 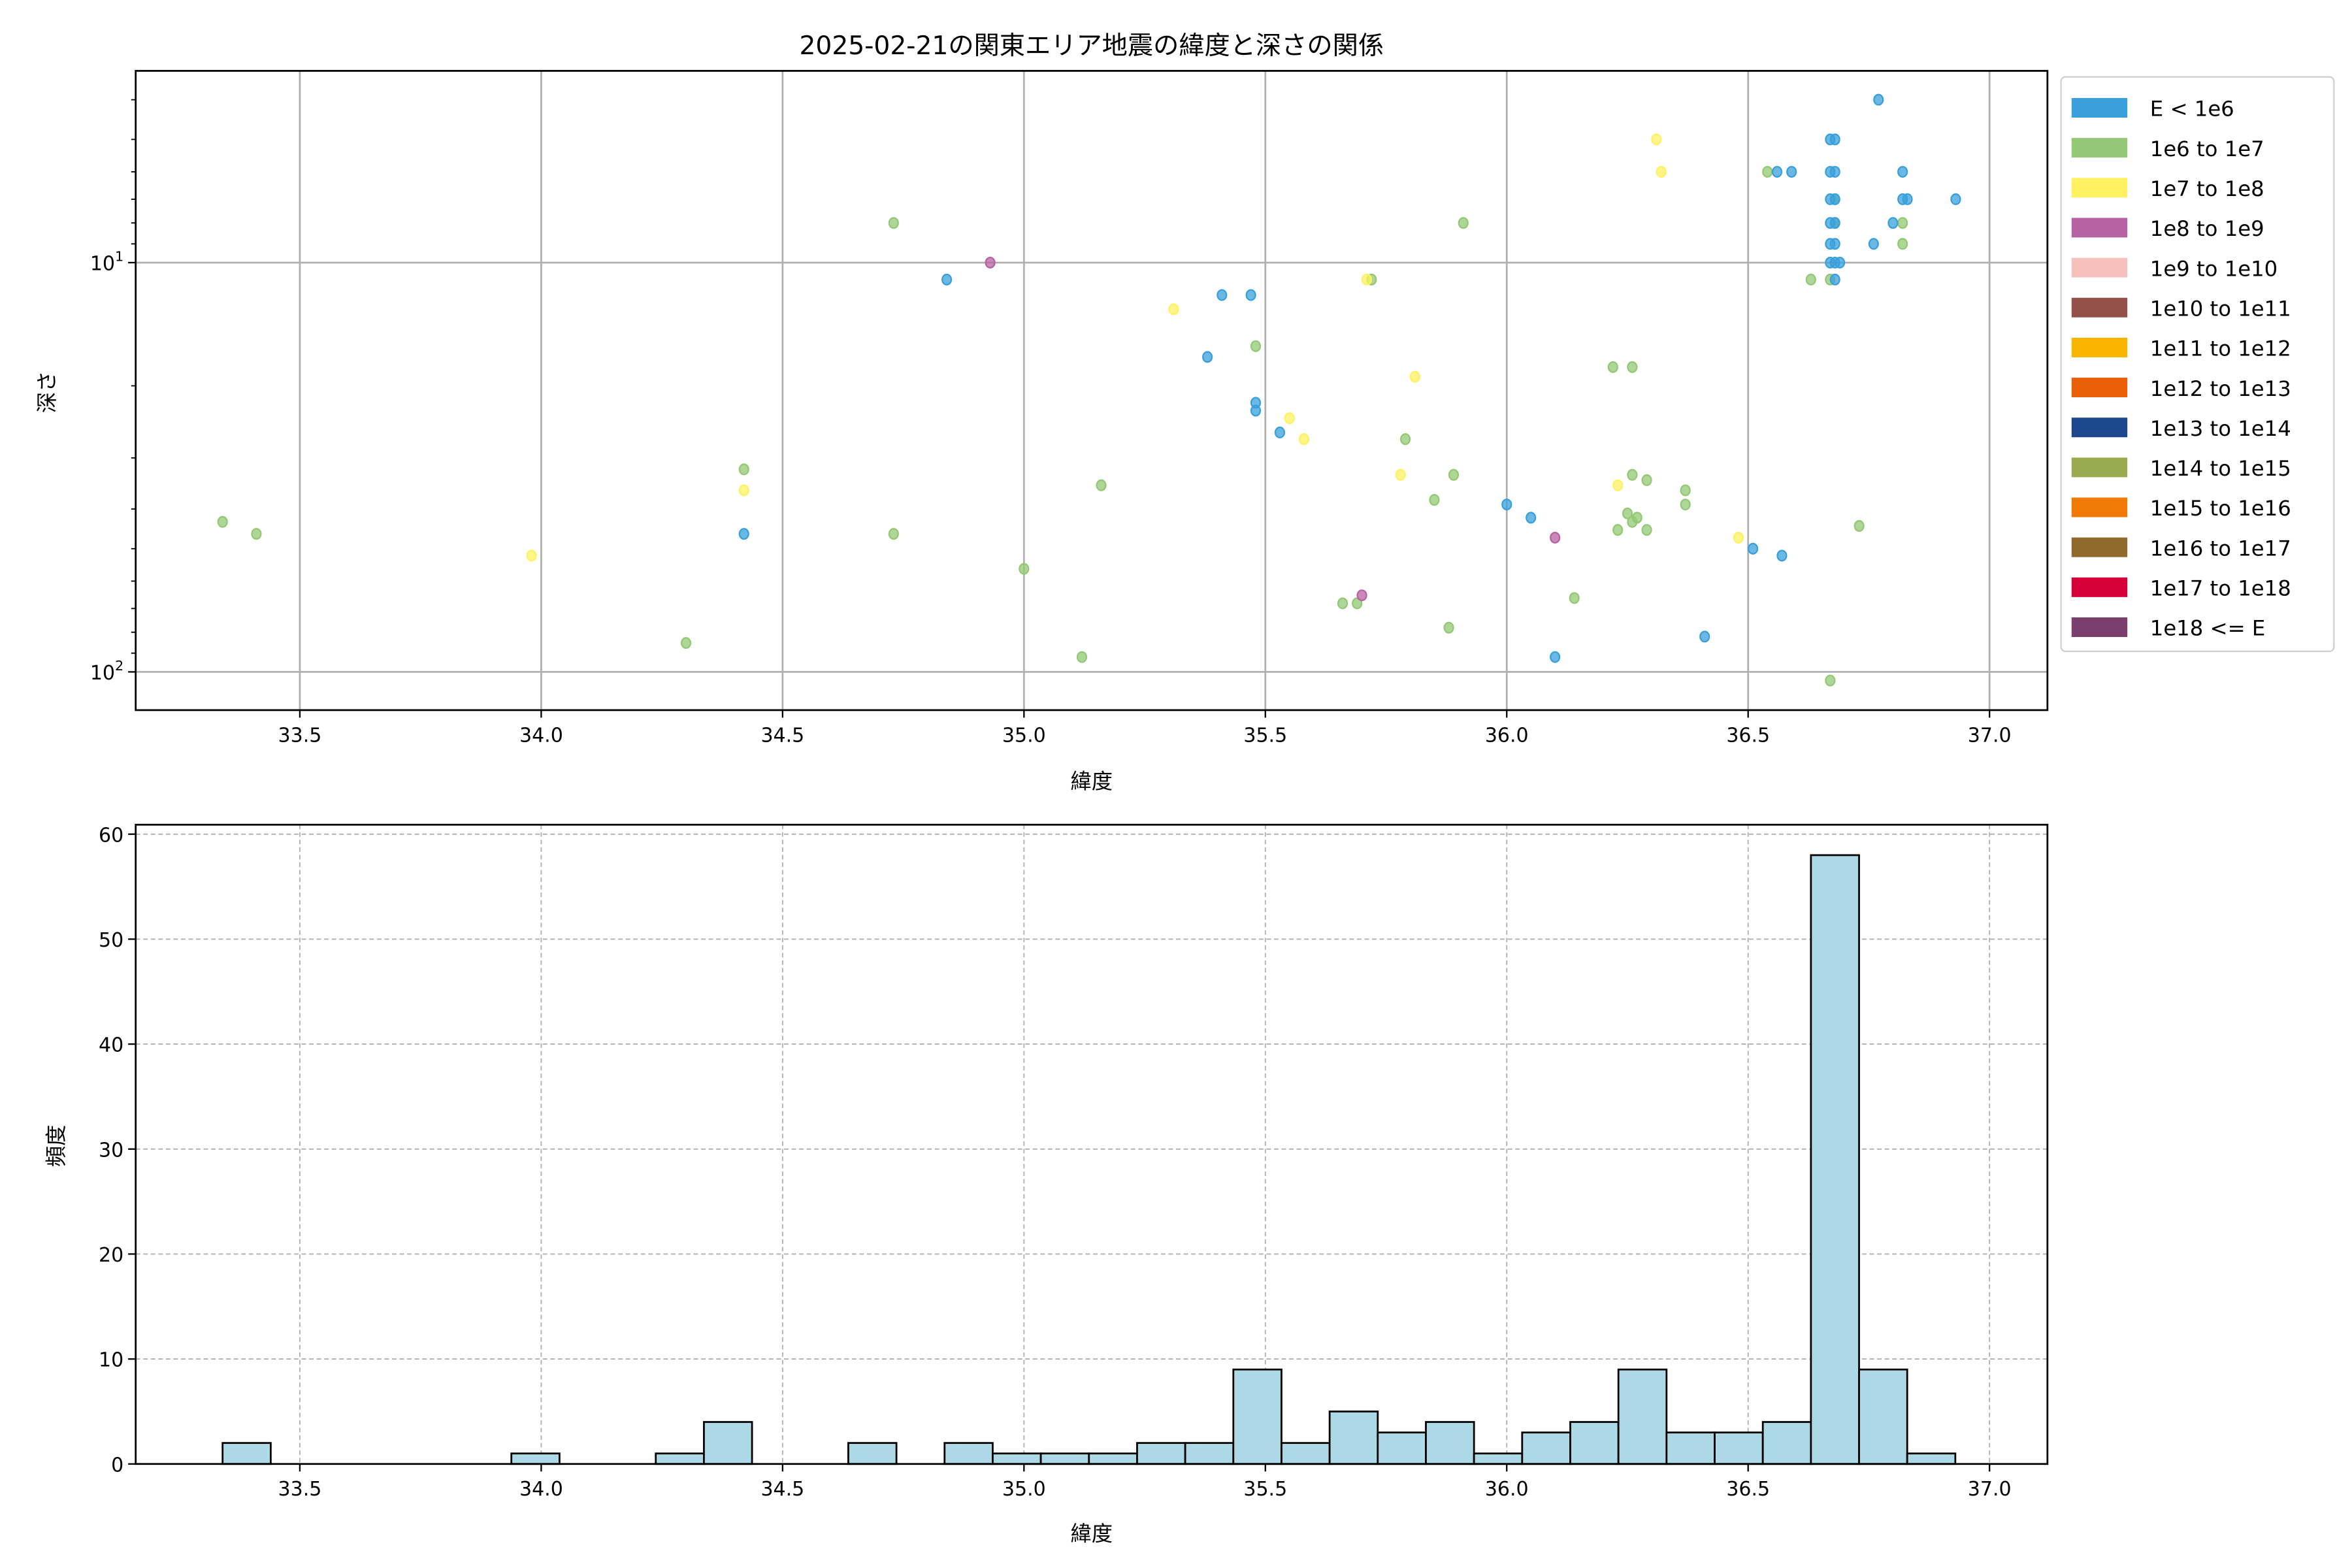 I want to click on legend-label: 1e7 to 1e8, so click(x=2207, y=188).